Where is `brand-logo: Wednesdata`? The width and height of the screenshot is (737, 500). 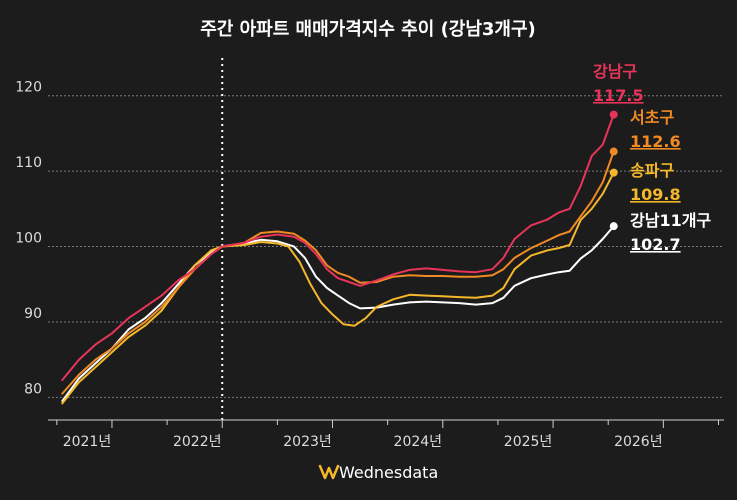
brand-logo: Wednesdata is located at coordinates (378, 472).